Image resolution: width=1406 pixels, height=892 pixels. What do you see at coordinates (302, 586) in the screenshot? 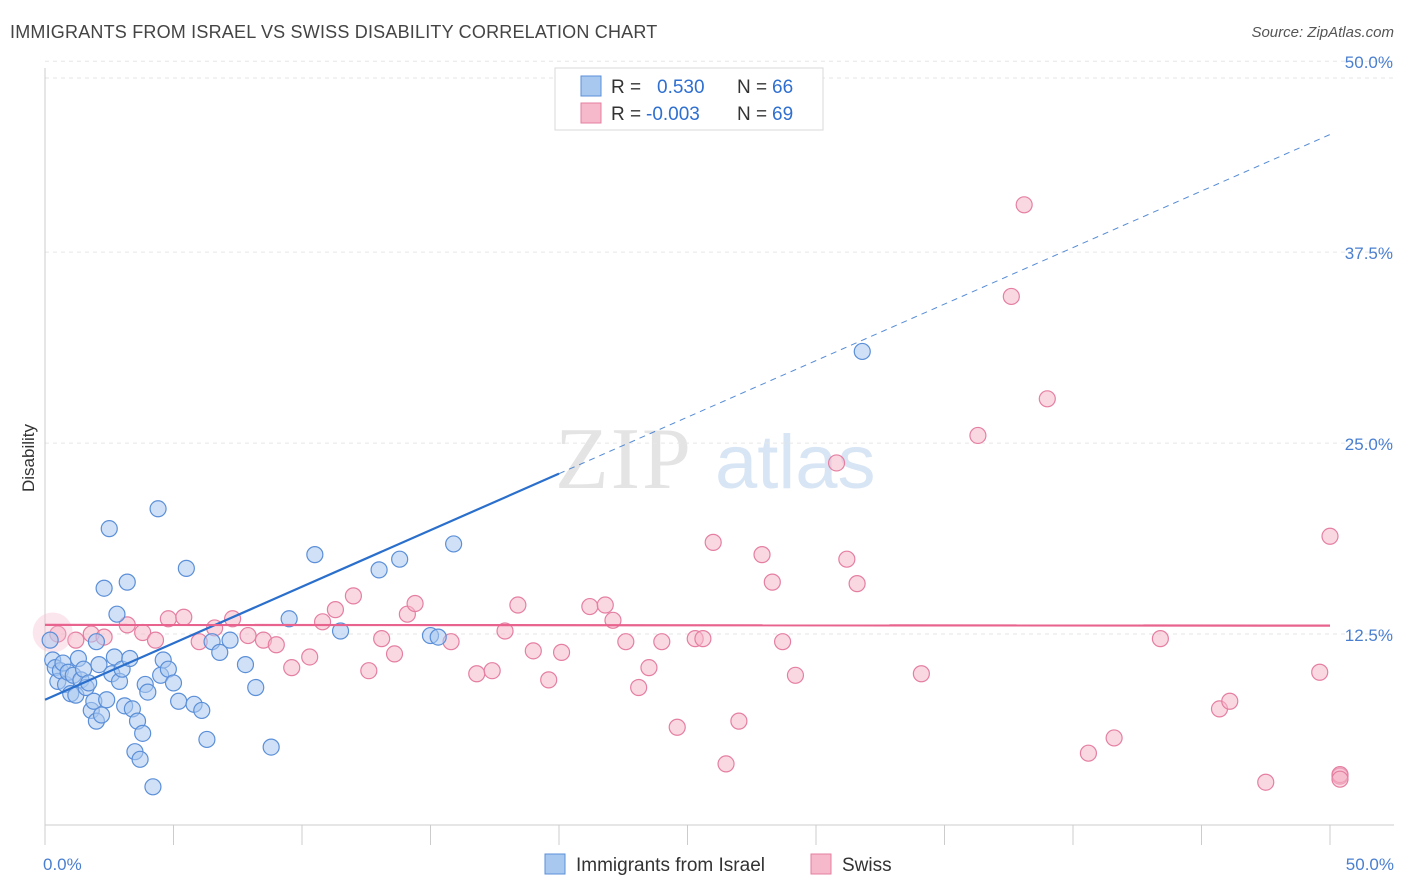
I see `israel-trend-line` at bounding box center [302, 586].